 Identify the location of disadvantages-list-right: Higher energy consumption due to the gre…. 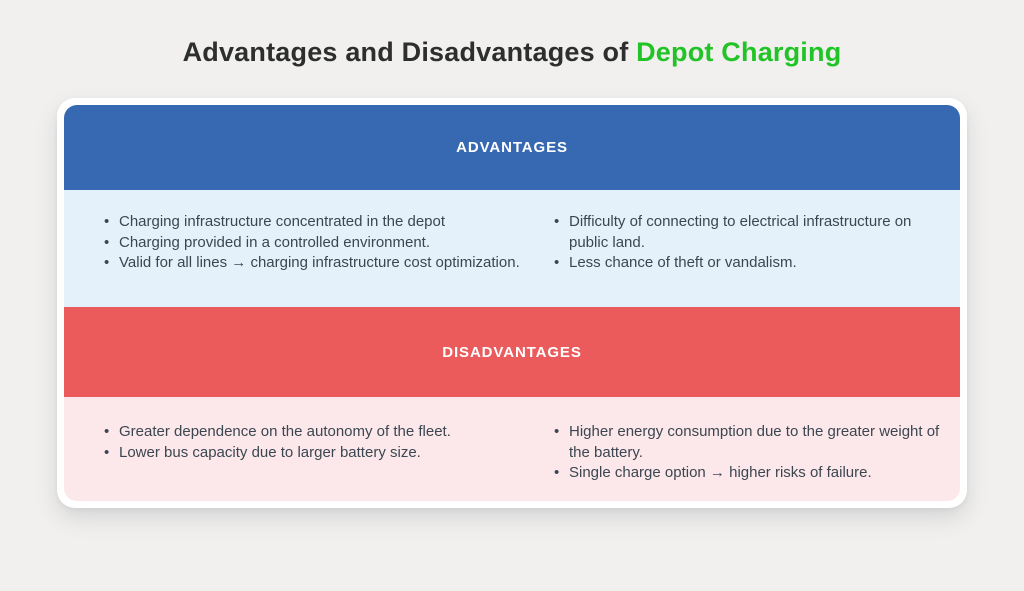
(754, 453).